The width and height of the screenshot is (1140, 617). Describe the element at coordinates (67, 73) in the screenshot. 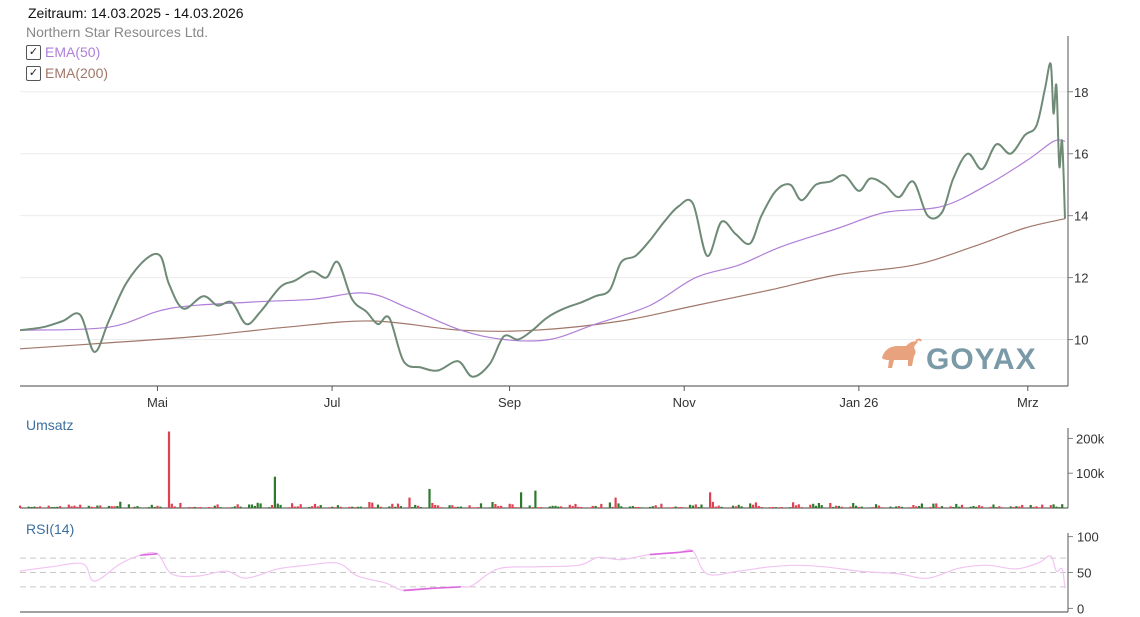

I see `ema200-toggle: ✓ EMA(200)` at that location.